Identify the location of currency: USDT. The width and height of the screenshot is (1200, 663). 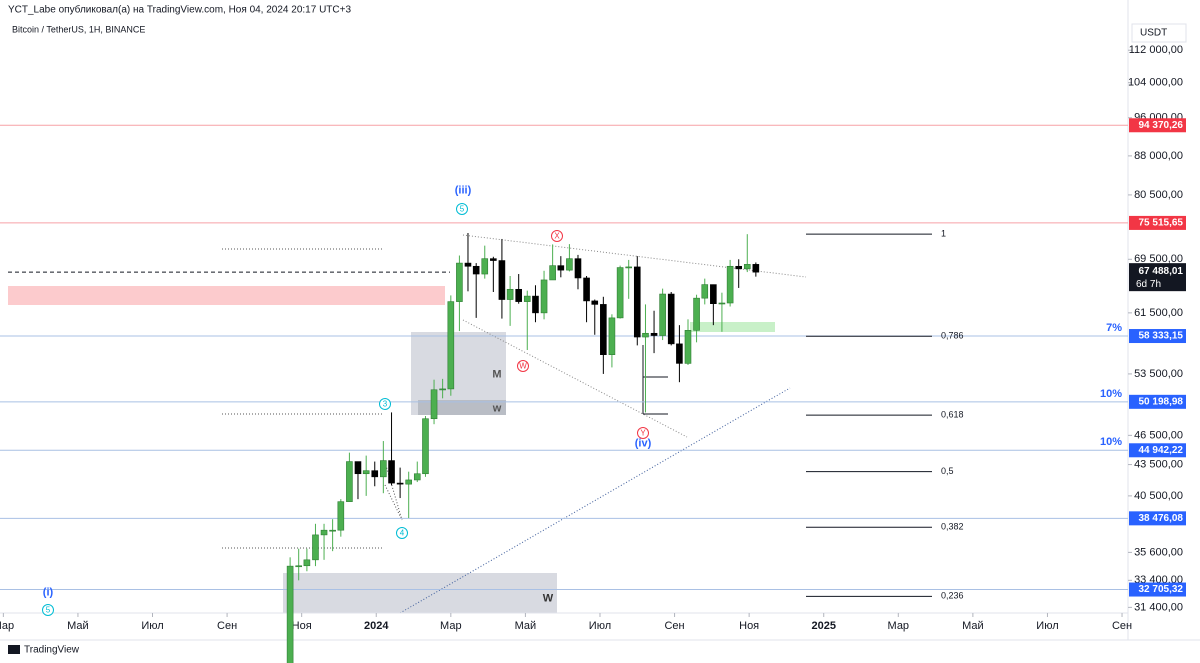
(1153, 33).